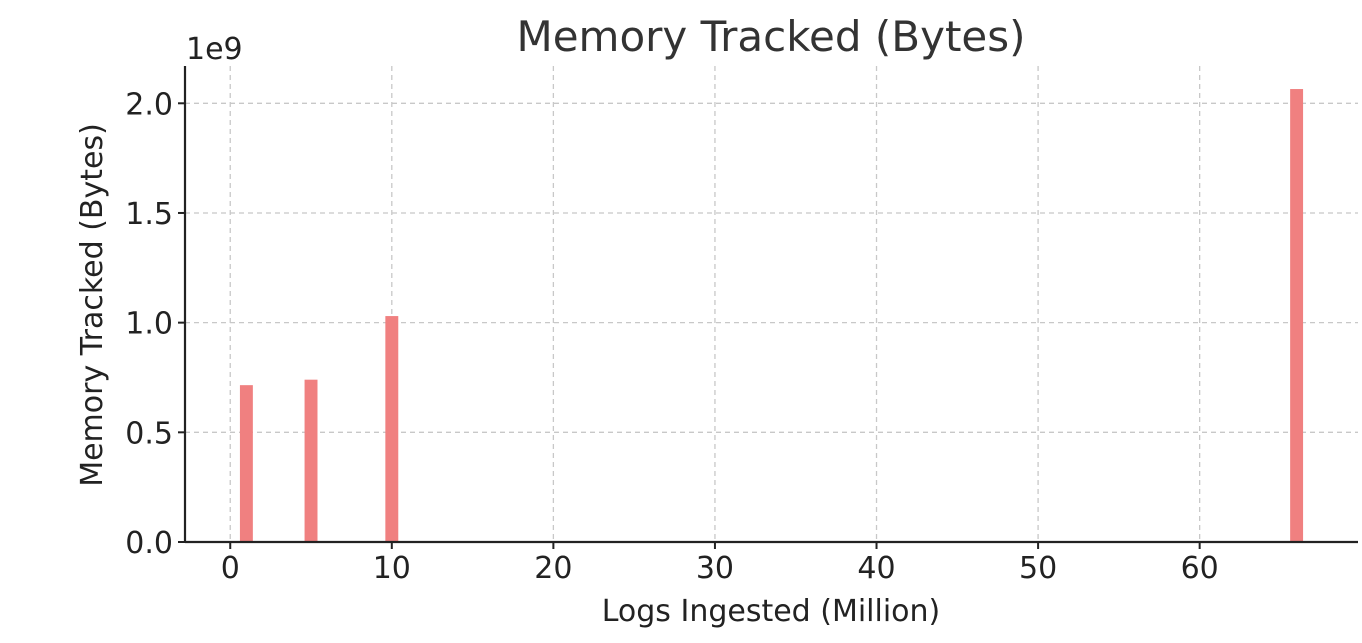 The width and height of the screenshot is (1362, 643). I want to click on chart-title: Memory Tracked (Bytes), so click(770, 36).